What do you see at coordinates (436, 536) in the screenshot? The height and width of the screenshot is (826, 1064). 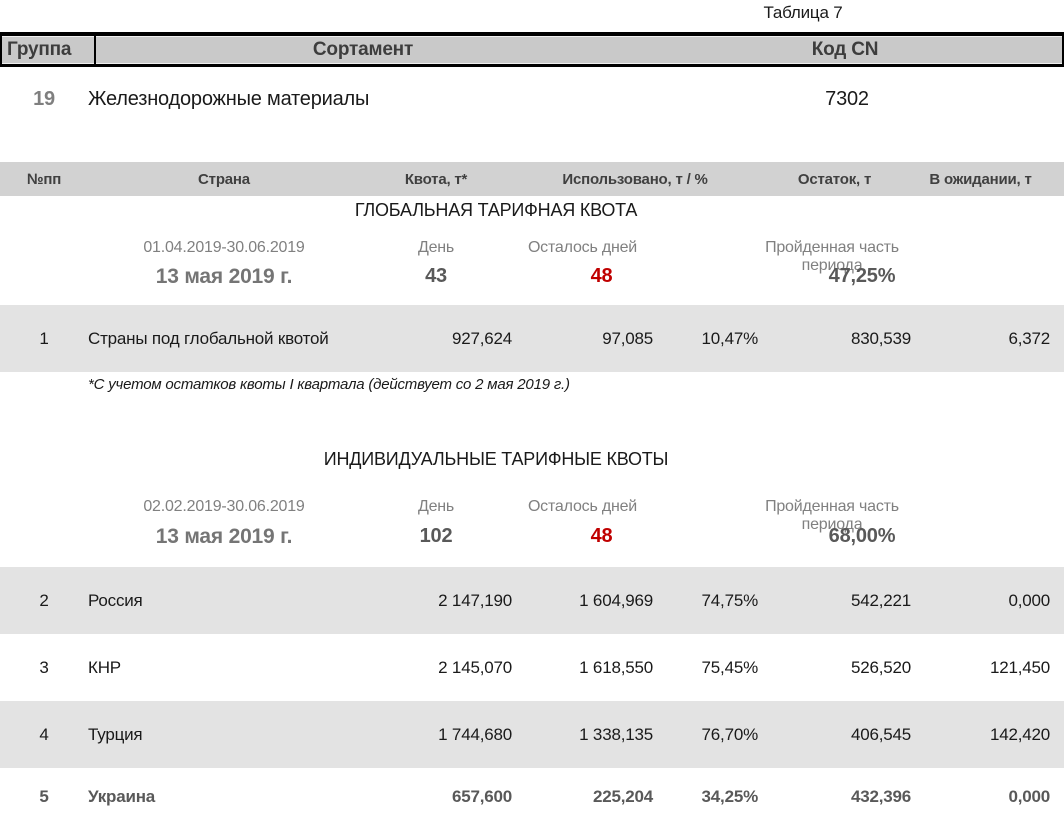 I see `day-value: 102` at bounding box center [436, 536].